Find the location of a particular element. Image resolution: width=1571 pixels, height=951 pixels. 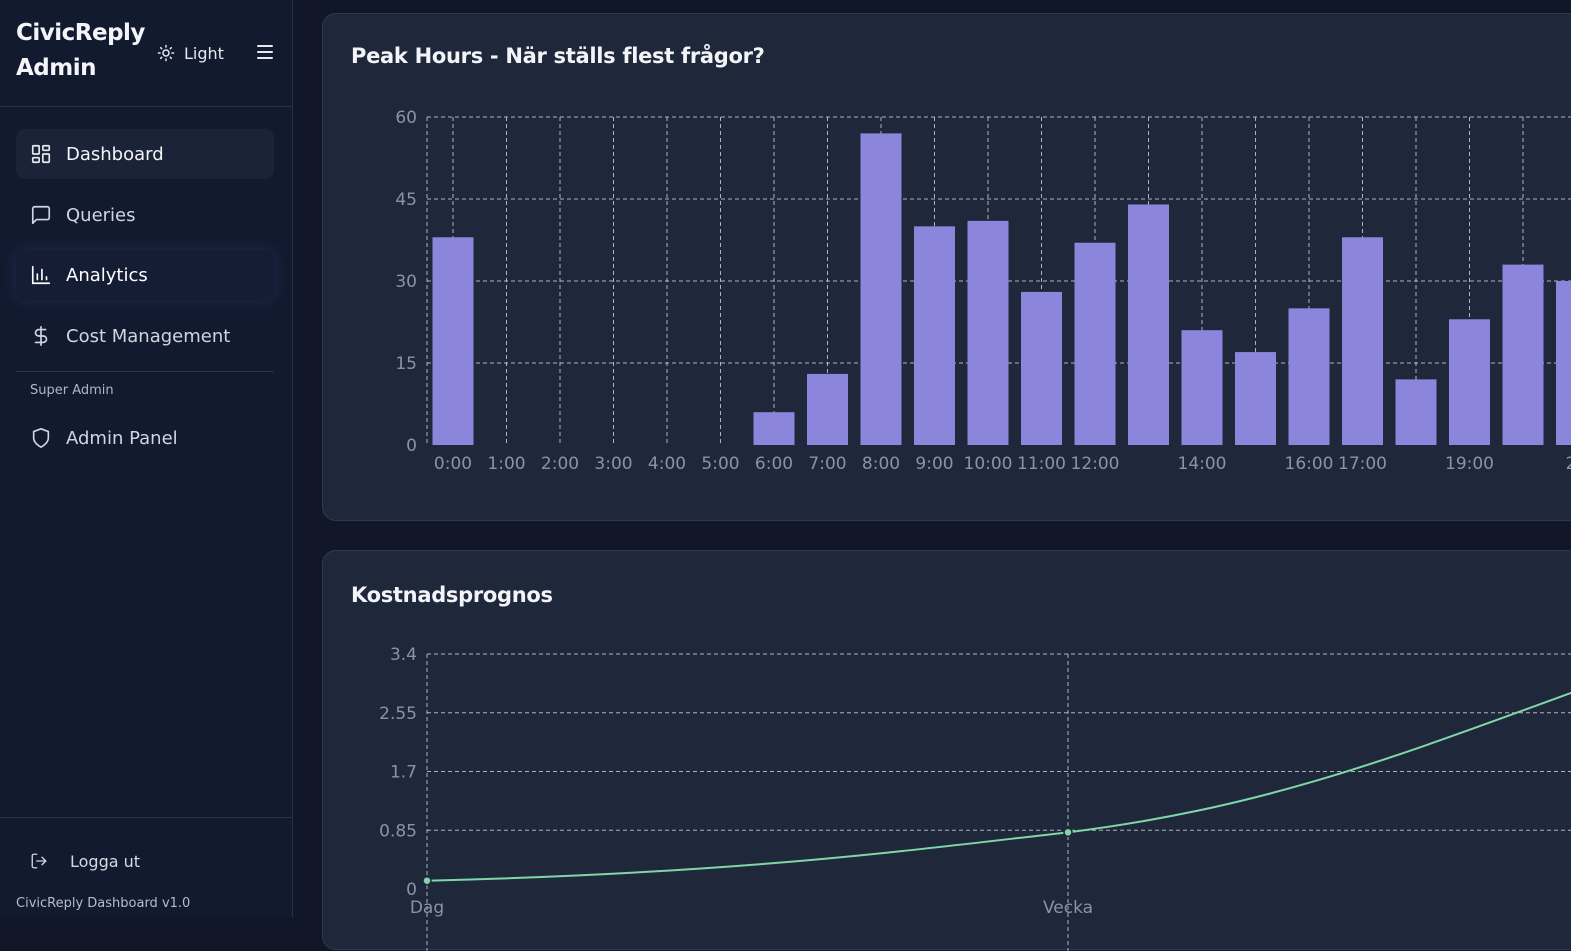

sidebar-item-analytics: Analytics is located at coordinates (145, 275).